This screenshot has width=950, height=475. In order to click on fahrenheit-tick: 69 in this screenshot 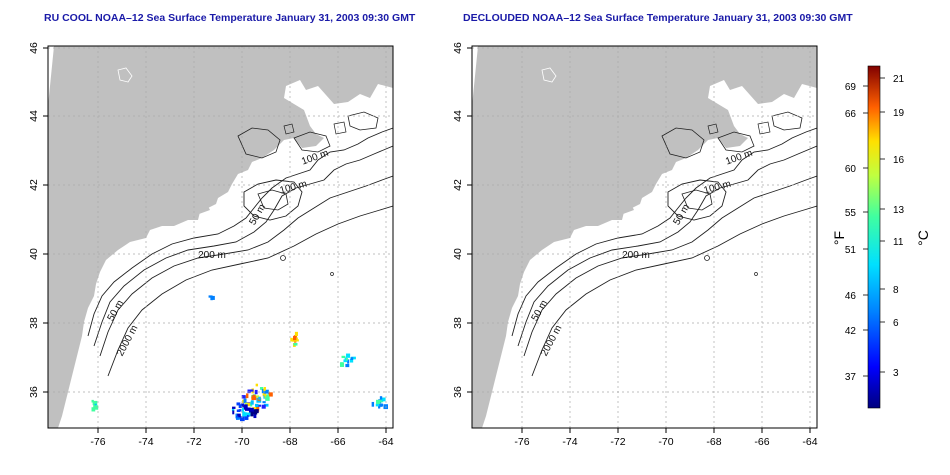, I will do `click(851, 87)`.